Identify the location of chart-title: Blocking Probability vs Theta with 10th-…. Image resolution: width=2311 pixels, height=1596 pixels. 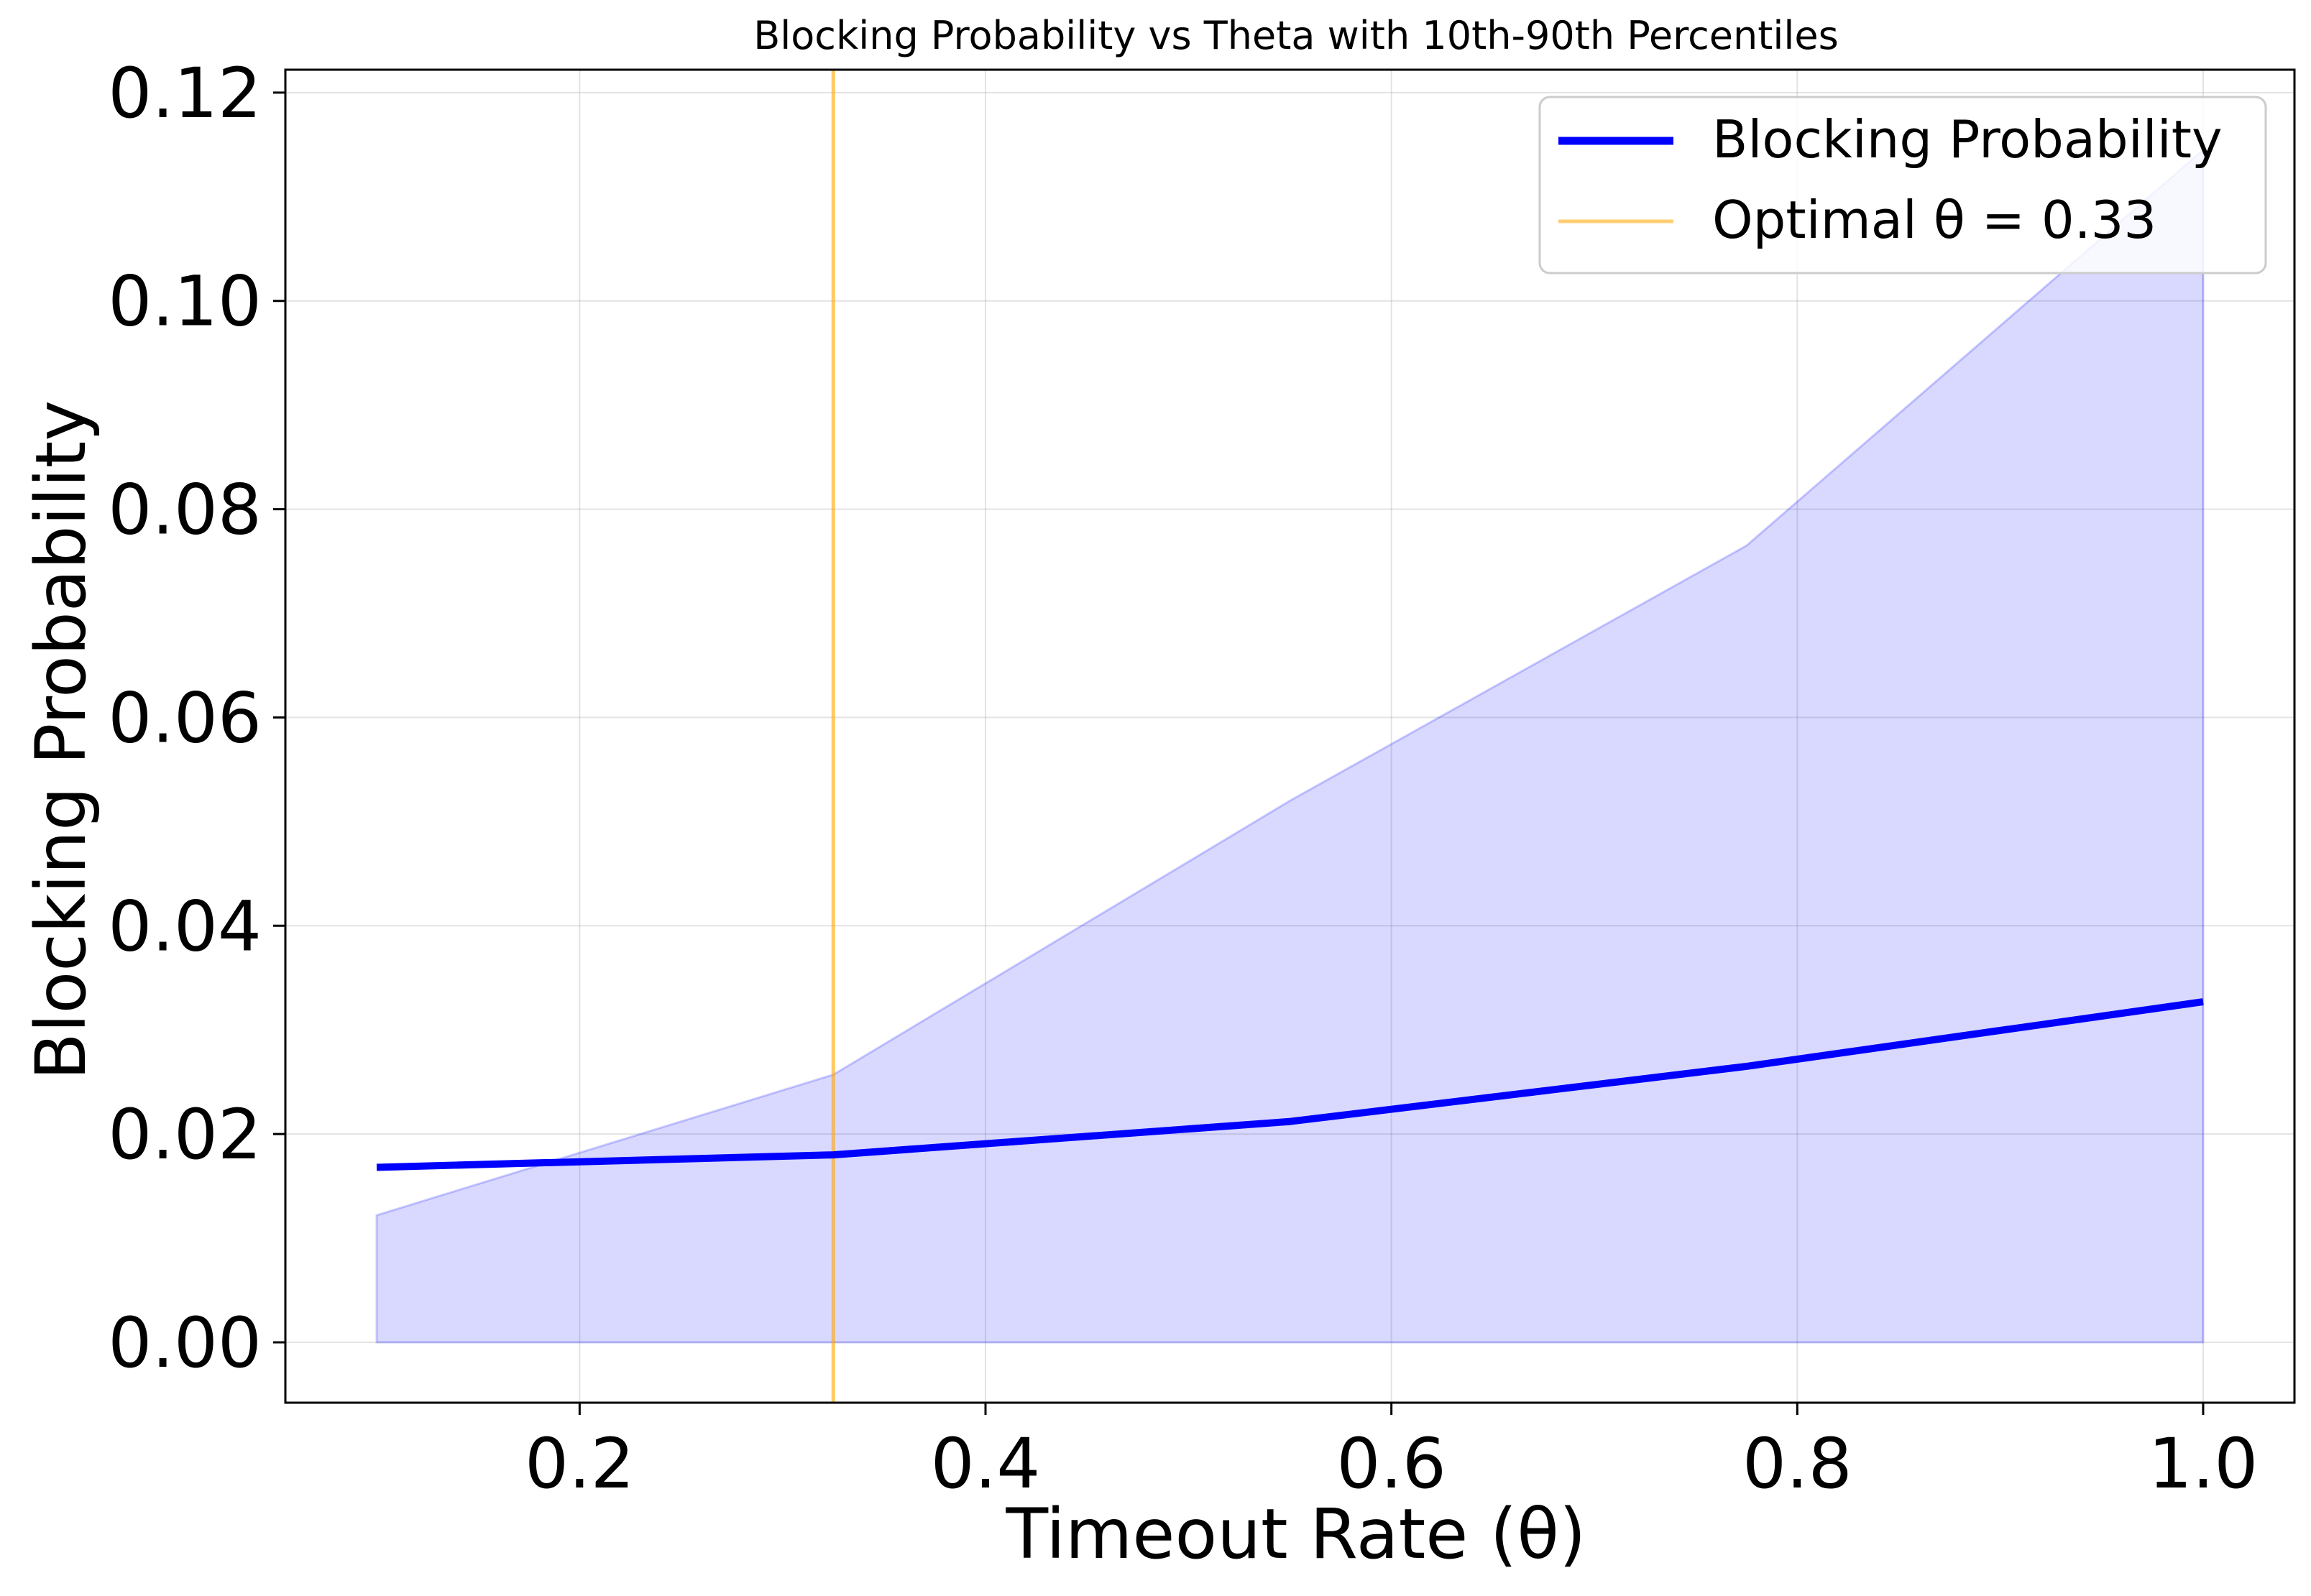
(1296, 35).